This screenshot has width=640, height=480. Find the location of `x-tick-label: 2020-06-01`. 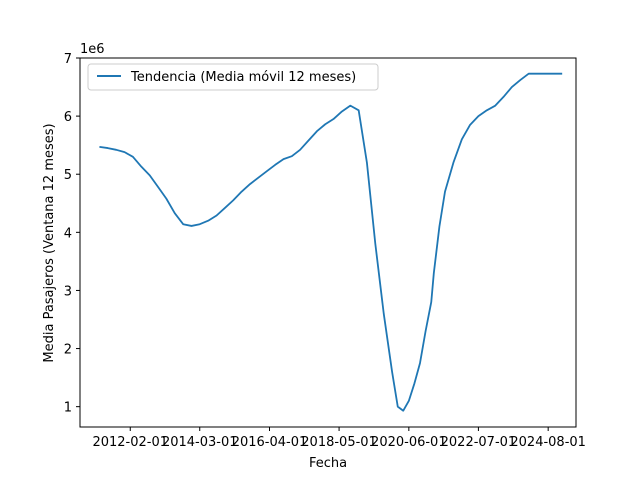

x-tick-label: 2020-06-01 is located at coordinates (409, 442).